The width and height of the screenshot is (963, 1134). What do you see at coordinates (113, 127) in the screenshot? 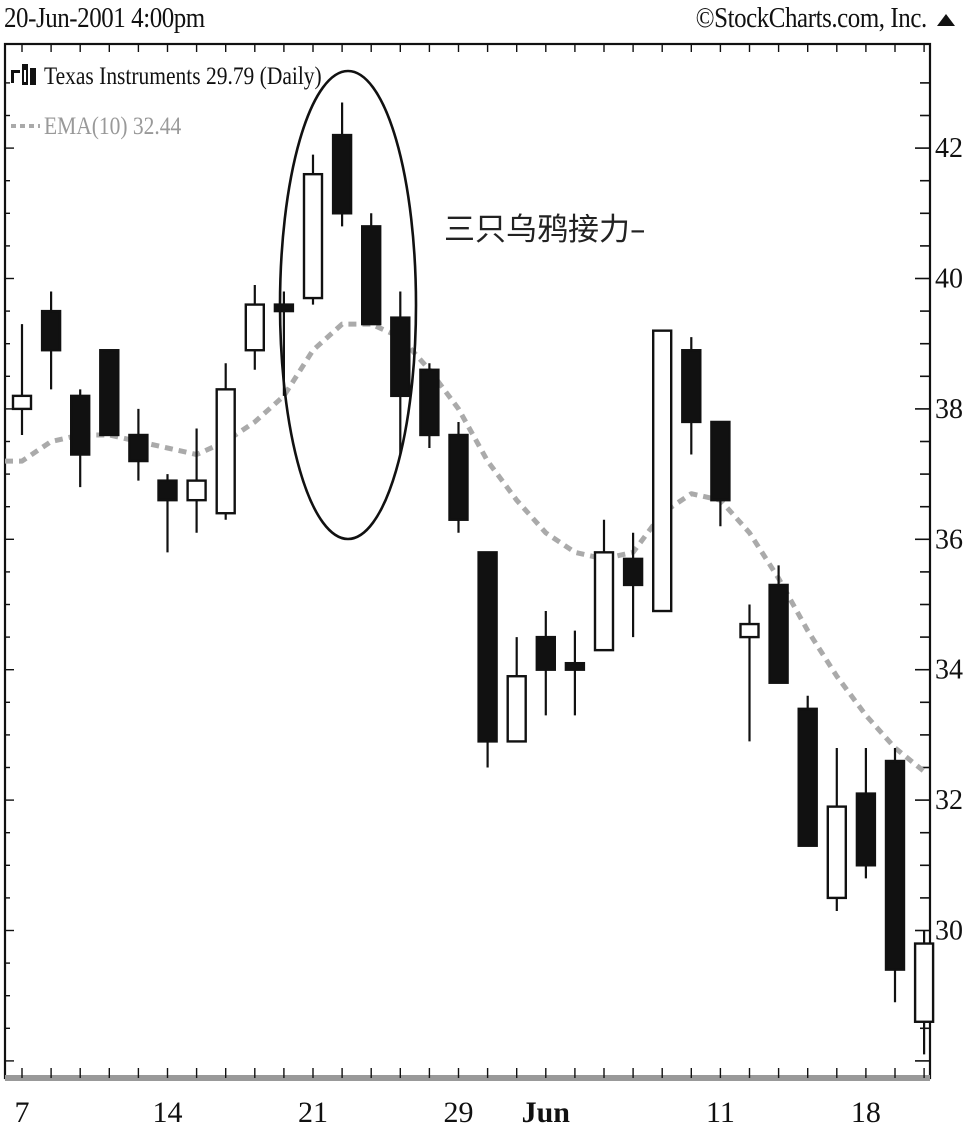
I see `legend-ema-label: EMA(10) 32.44` at bounding box center [113, 127].